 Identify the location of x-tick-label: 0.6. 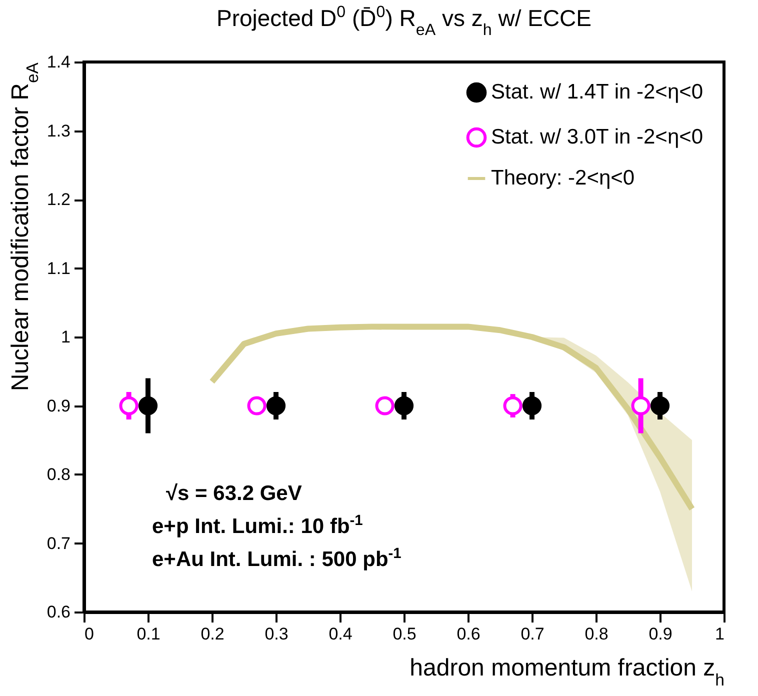
(468, 634).